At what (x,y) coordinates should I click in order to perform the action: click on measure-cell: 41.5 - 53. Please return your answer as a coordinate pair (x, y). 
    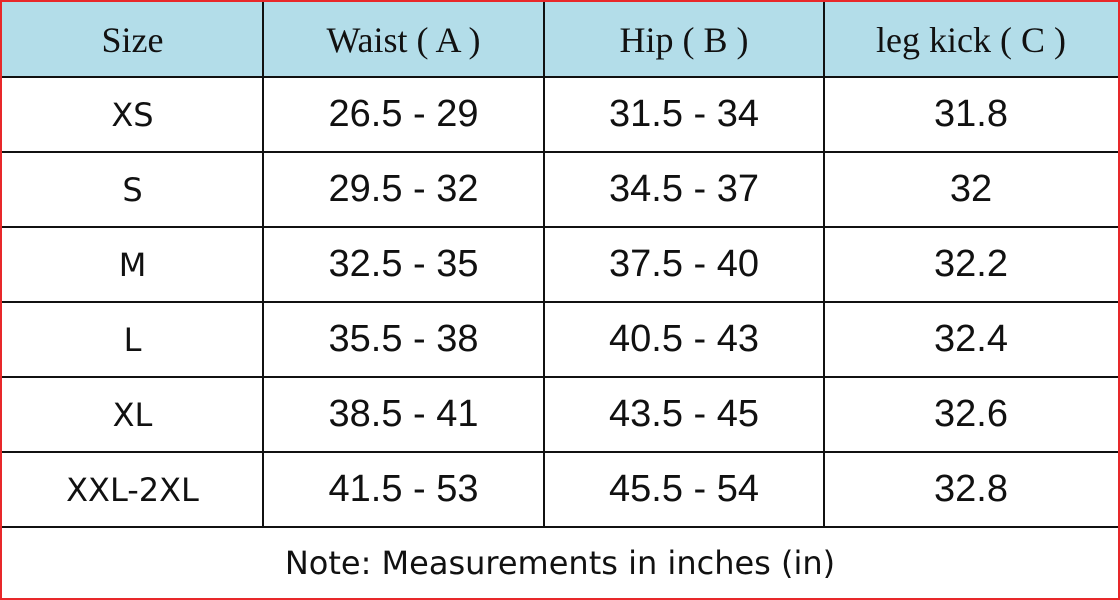
    Looking at the image, I should click on (403, 489).